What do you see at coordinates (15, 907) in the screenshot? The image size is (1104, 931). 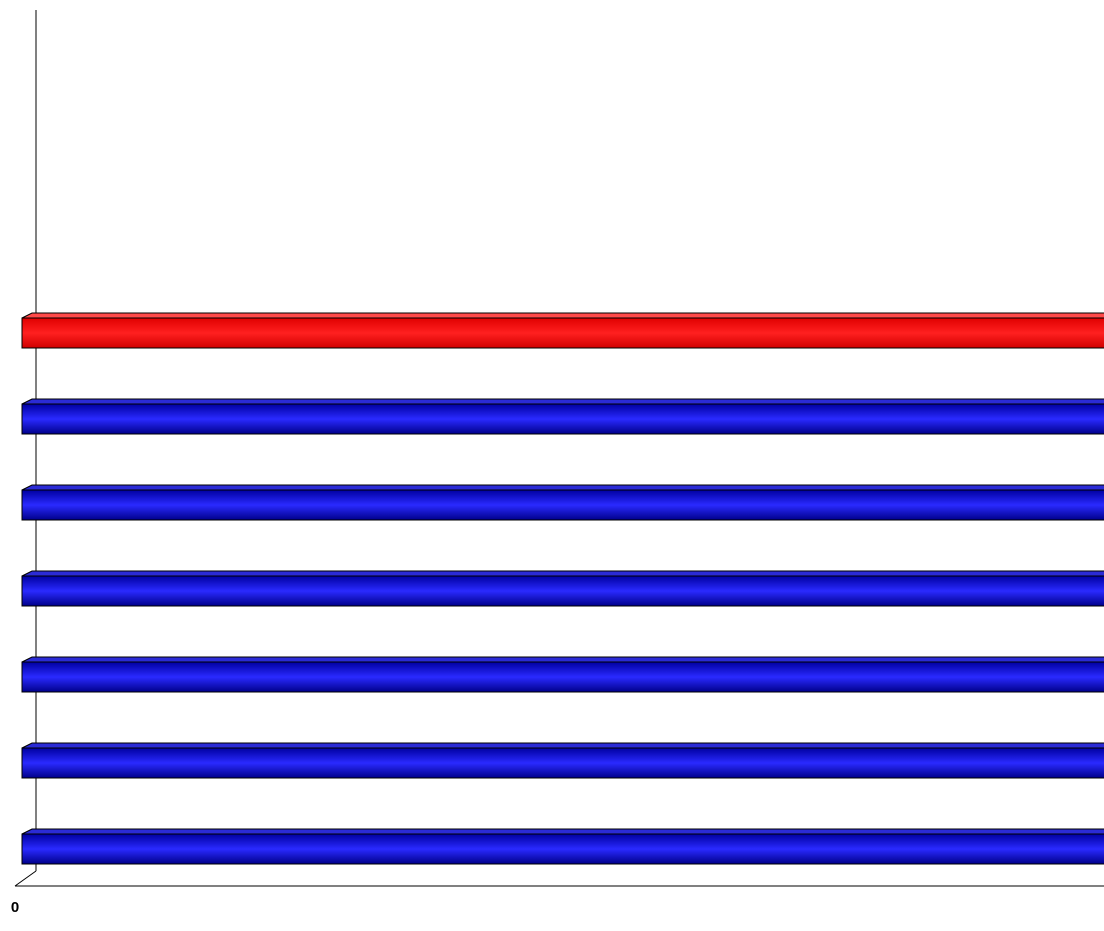 I see `x-tick-label: 0` at bounding box center [15, 907].